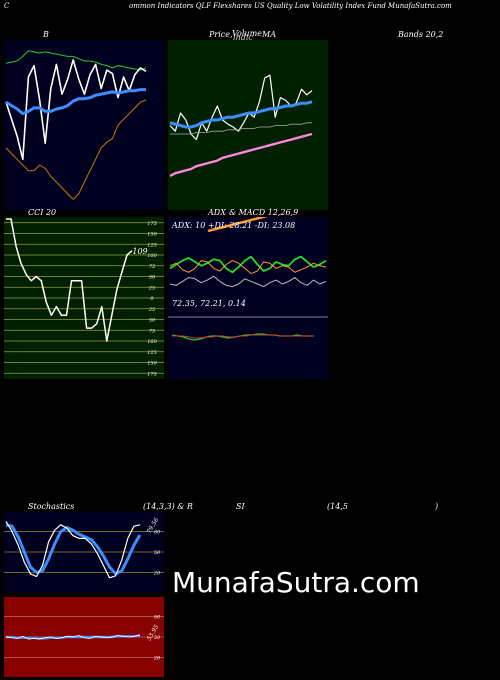 Image resolution: width=500 pixels, height=680 pixels. What do you see at coordinates (237, 225) in the screenshot?
I see `adx-orange-trend` at bounding box center [237, 225].